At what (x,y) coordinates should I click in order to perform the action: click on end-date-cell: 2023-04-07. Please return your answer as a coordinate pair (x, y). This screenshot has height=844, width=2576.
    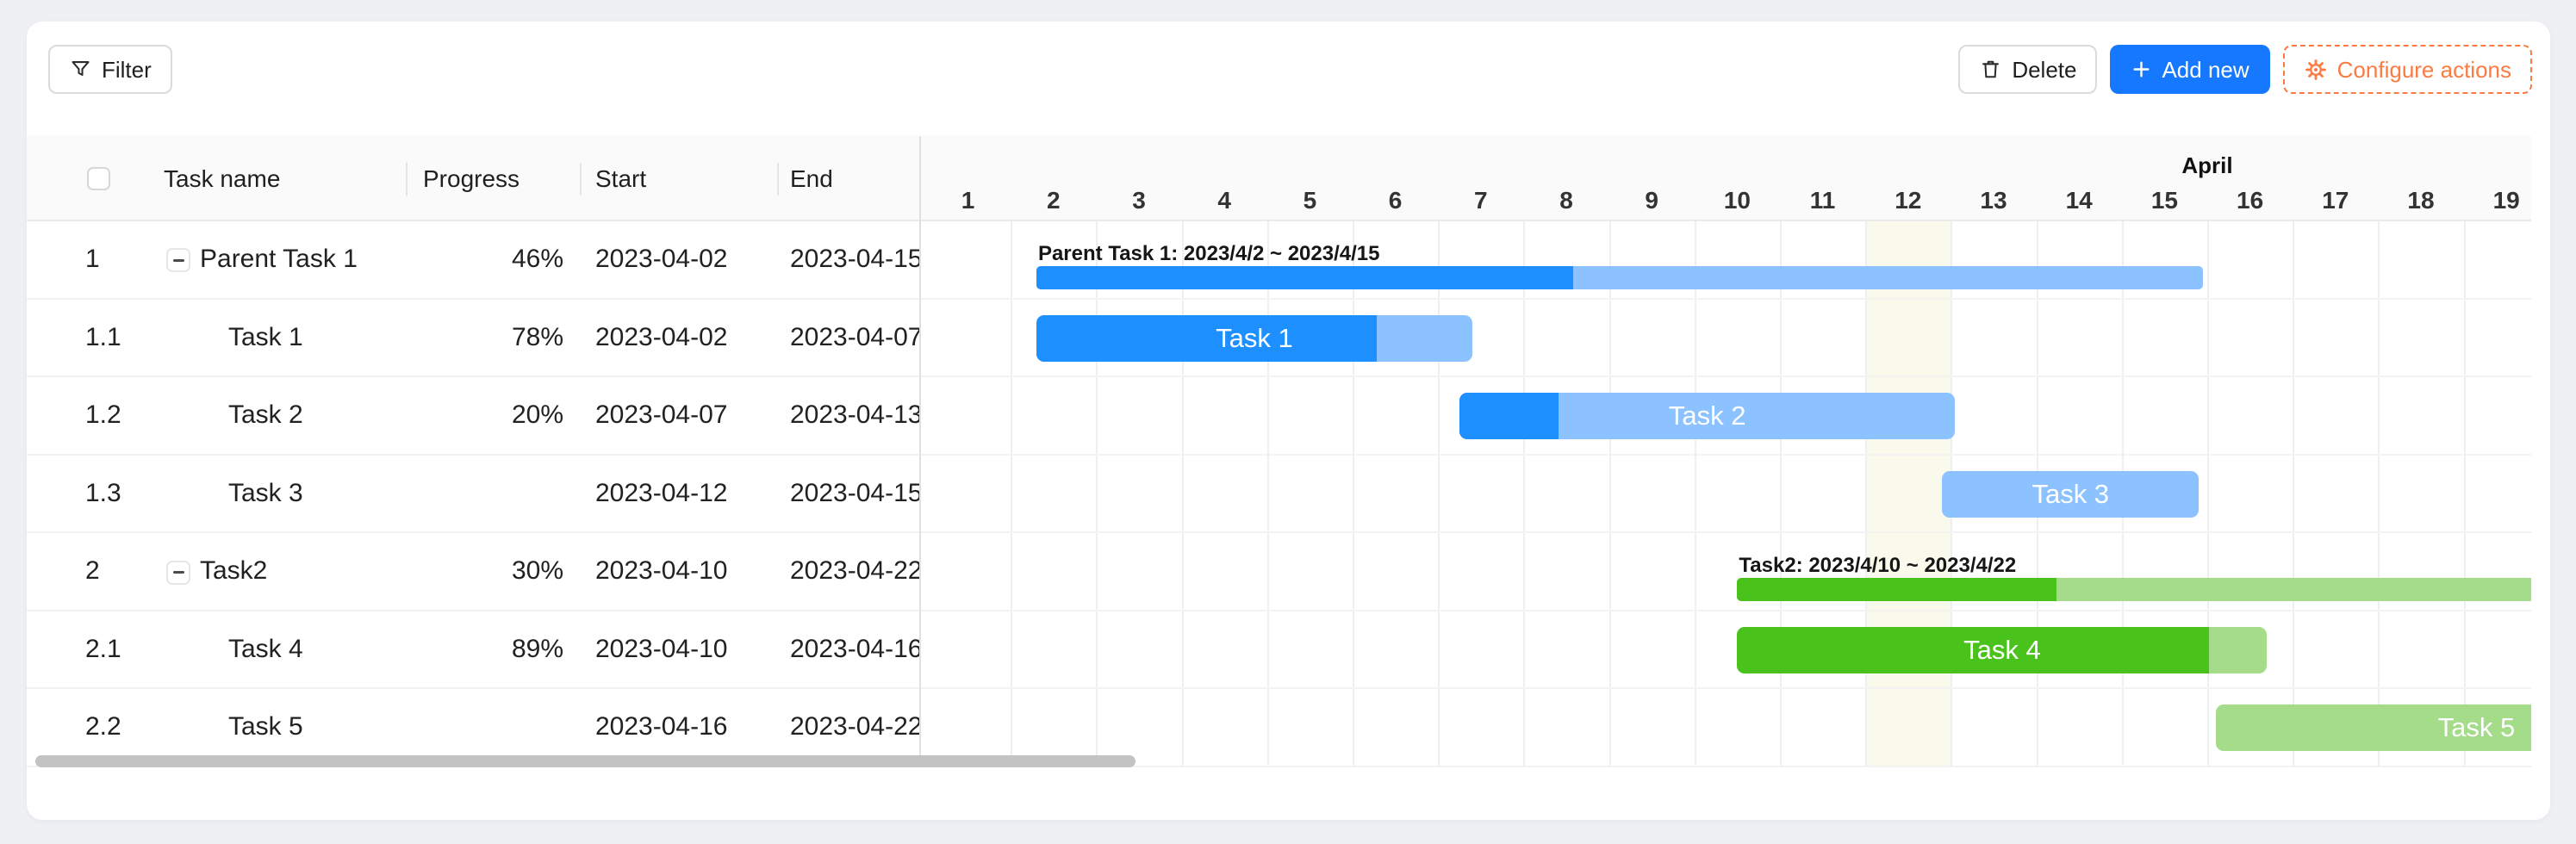
    Looking at the image, I should click on (855, 337).